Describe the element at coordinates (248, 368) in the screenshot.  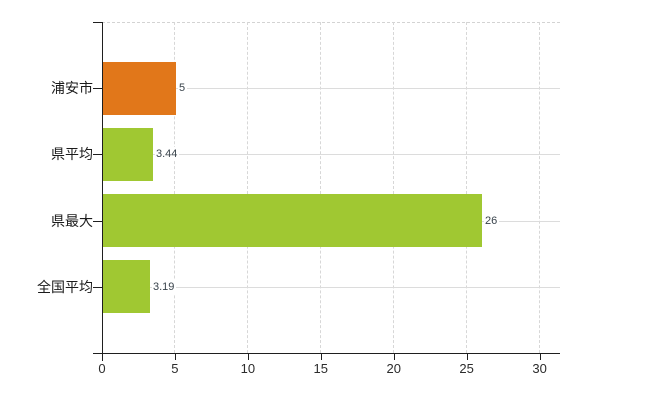
I see `x-axis-tick-label: 10` at that location.